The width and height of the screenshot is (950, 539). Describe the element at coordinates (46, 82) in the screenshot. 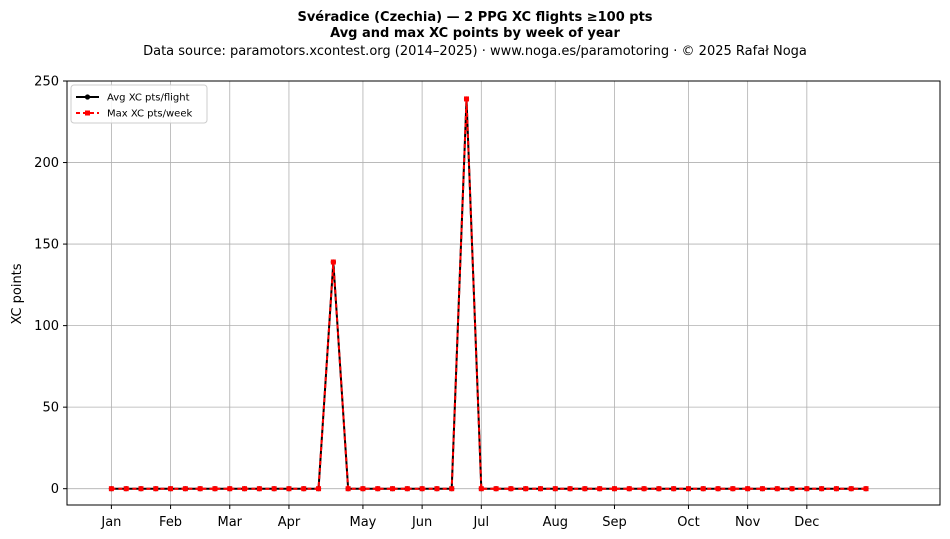

I see `y-tick-label-5: 250` at that location.